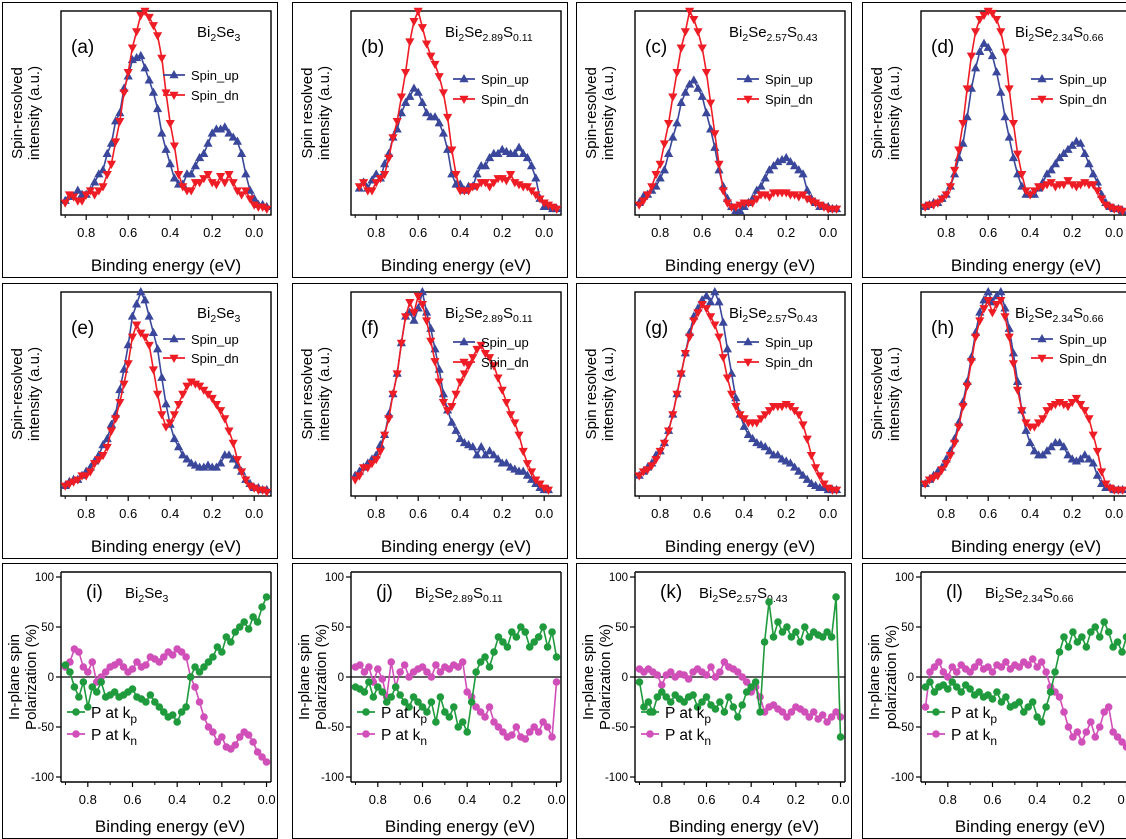 This screenshot has height=839, width=1126. I want to click on y-tick-label: -100, so click(616, 778).